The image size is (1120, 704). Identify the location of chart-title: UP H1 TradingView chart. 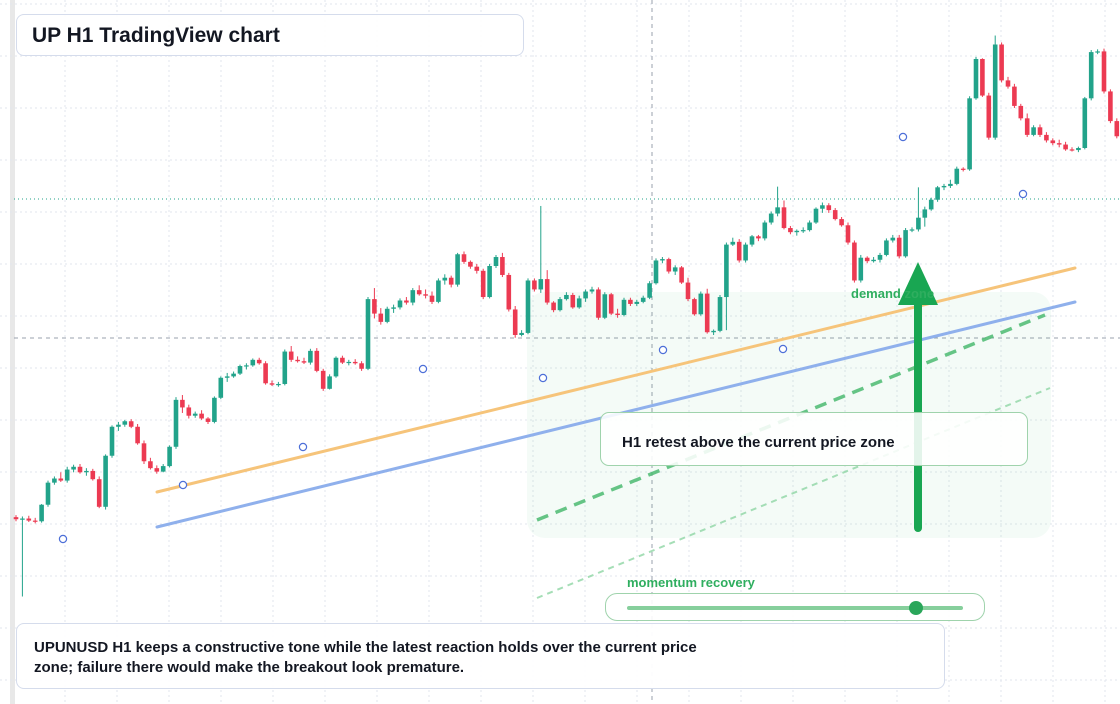
(270, 35).